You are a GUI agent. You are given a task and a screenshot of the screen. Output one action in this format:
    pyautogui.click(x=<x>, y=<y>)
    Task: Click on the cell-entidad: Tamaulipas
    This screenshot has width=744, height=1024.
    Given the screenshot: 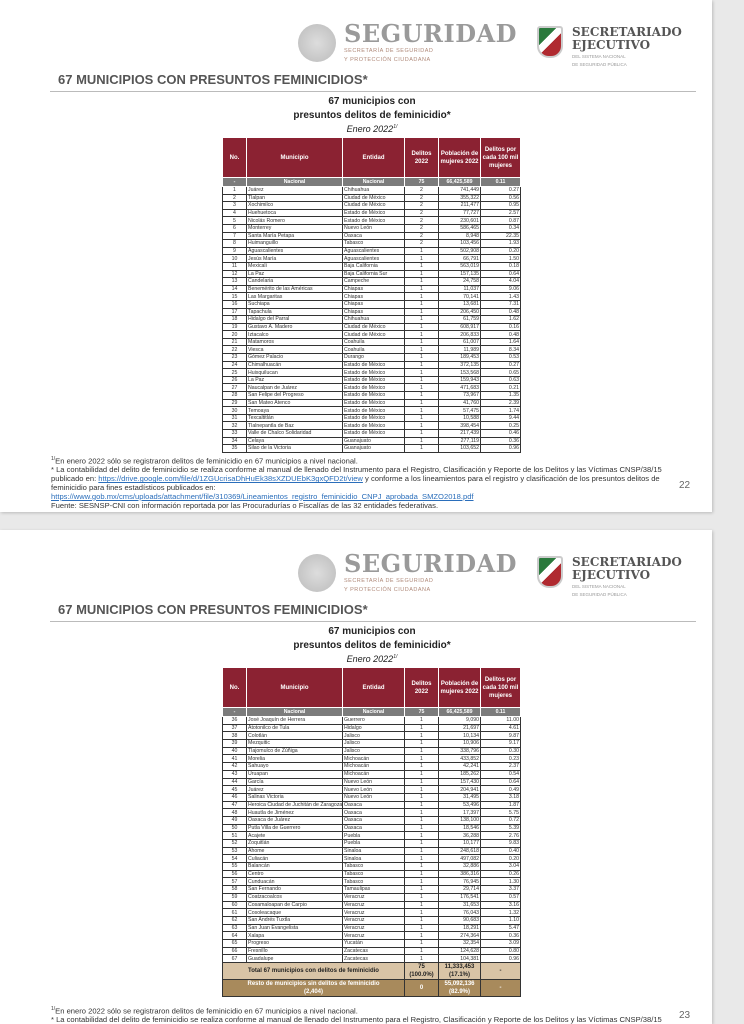 What is the action you would take?
    pyautogui.click(x=373, y=889)
    